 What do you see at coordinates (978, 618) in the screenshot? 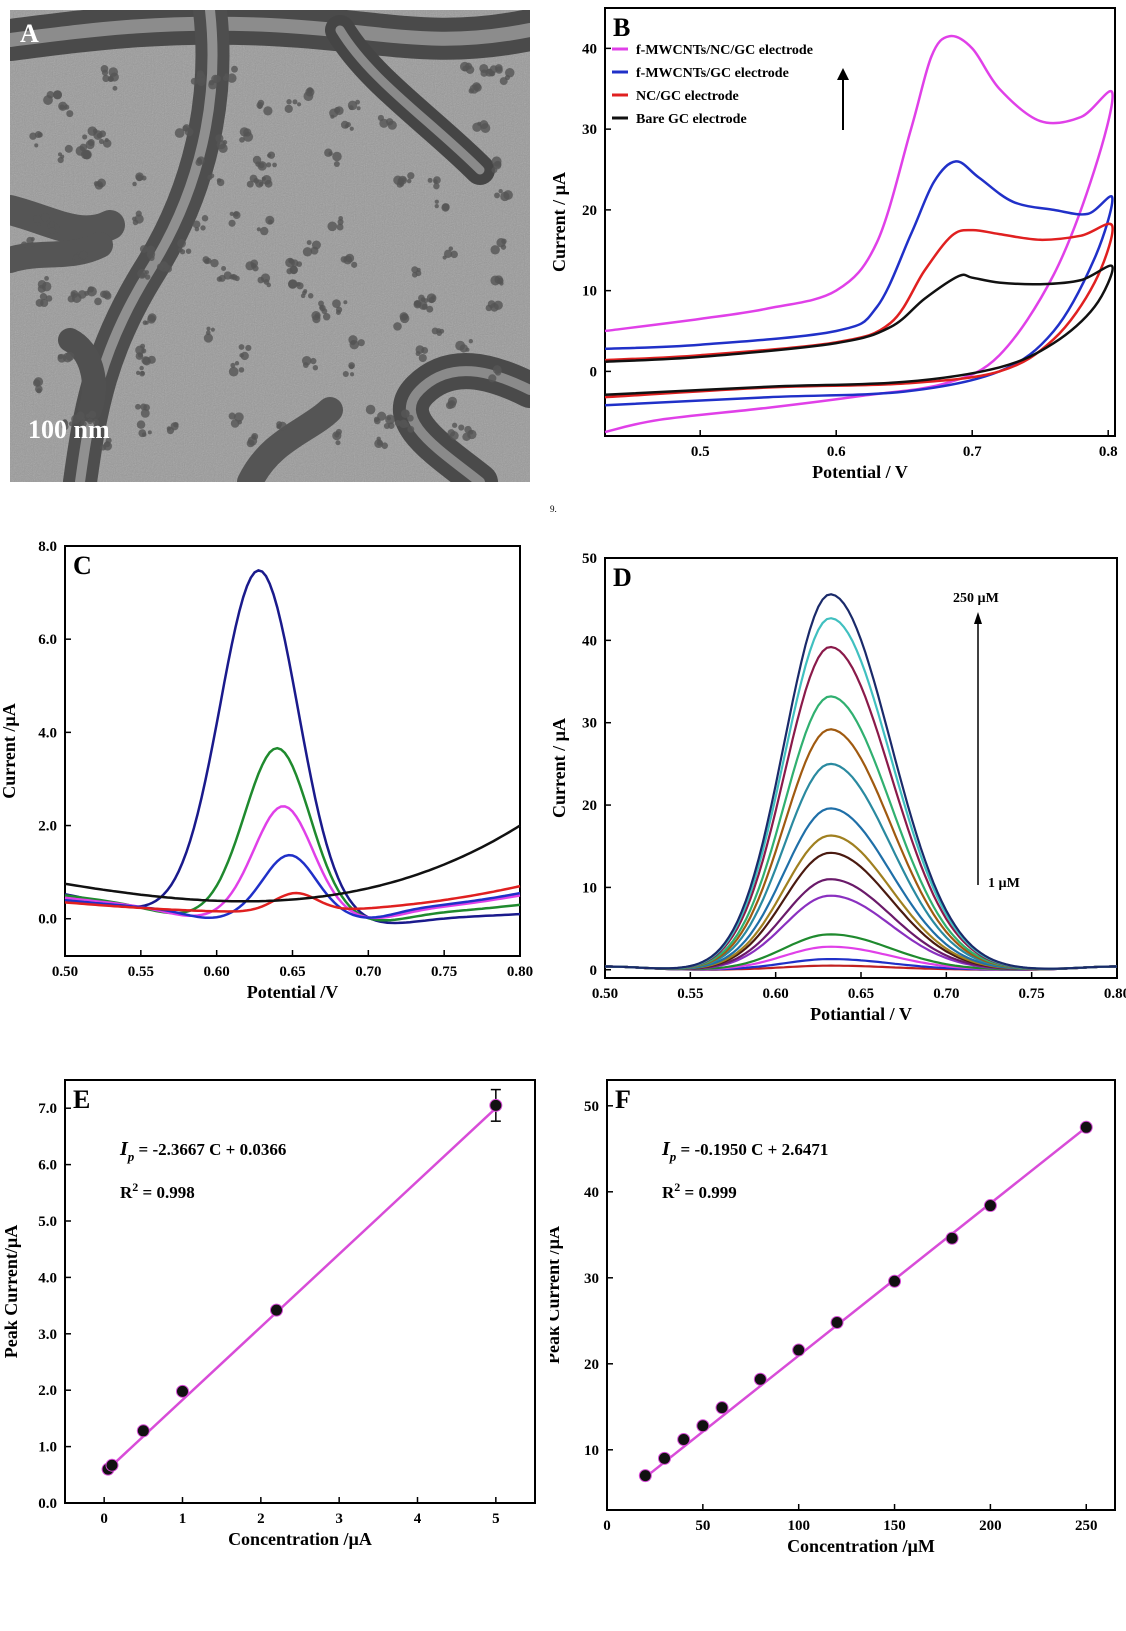
I see `concentration-arrow-head` at bounding box center [978, 618].